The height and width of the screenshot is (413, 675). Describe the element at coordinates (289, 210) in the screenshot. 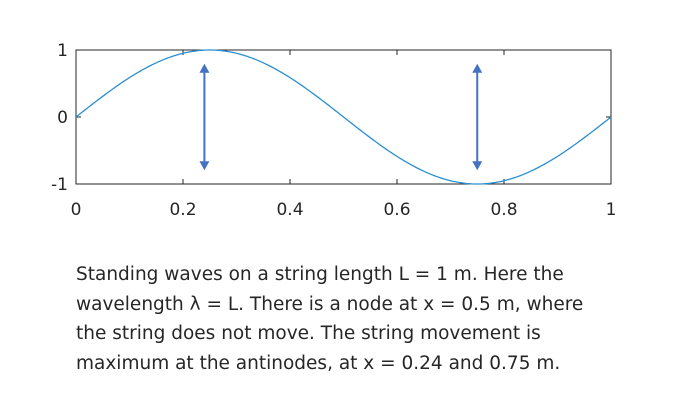

I see `x-tick-label: 0.4` at that location.